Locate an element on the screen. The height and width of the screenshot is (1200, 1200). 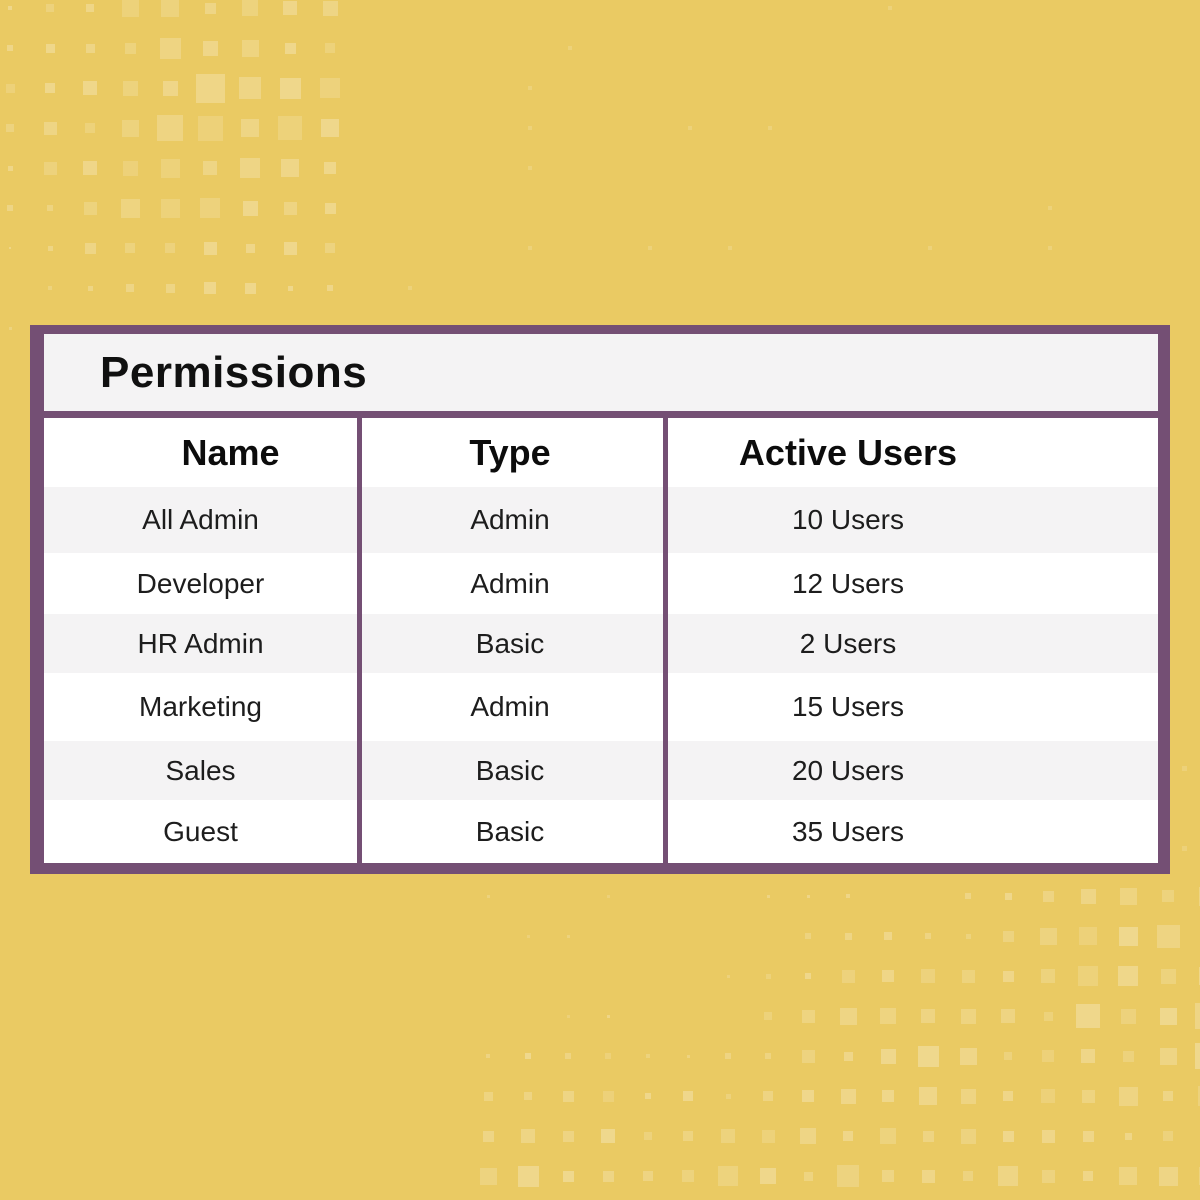
table-cell-active-users: 10 Users is located at coordinates (848, 519).